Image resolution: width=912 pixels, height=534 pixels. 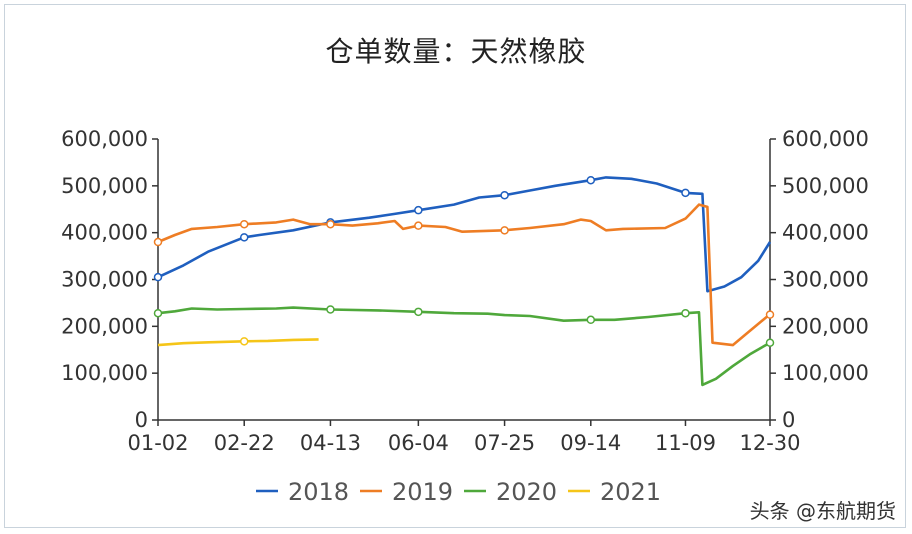 What do you see at coordinates (104, 139) in the screenshot?
I see `y-tick-label-left: 600,000` at bounding box center [104, 139].